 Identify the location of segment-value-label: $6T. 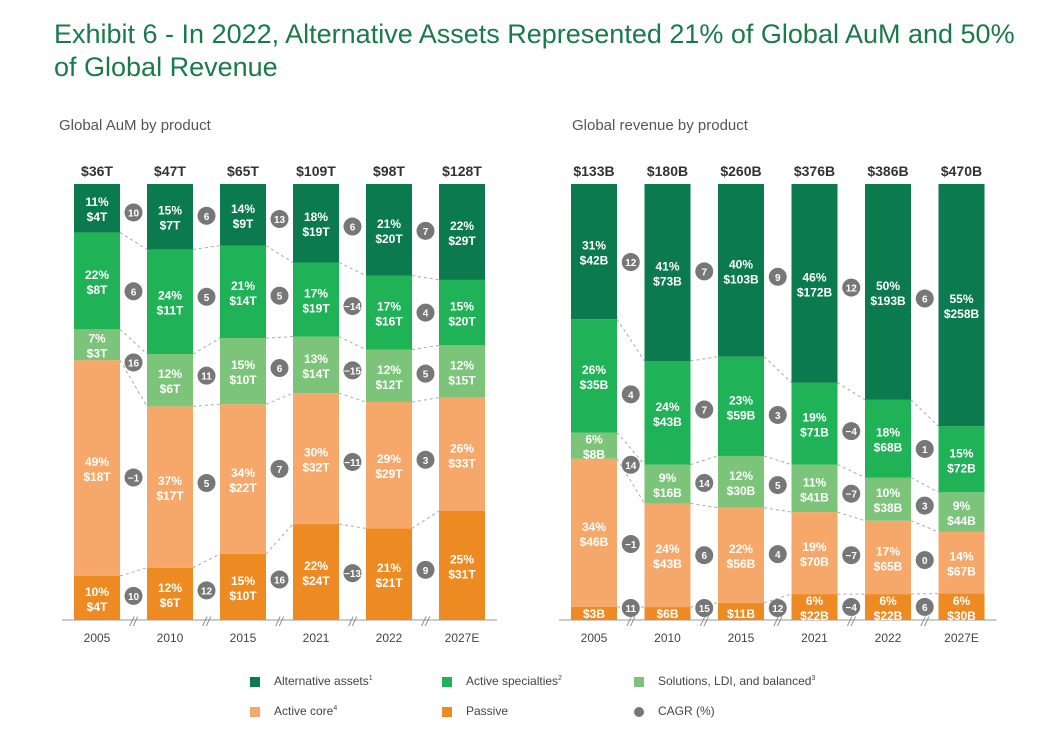
(170, 389).